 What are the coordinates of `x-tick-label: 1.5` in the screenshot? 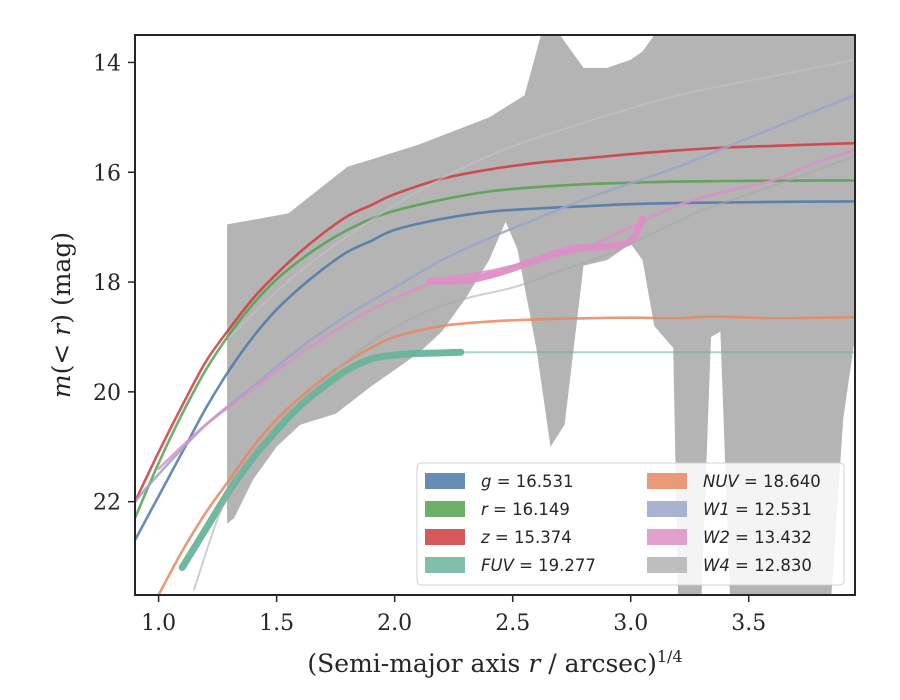 It's located at (276, 623).